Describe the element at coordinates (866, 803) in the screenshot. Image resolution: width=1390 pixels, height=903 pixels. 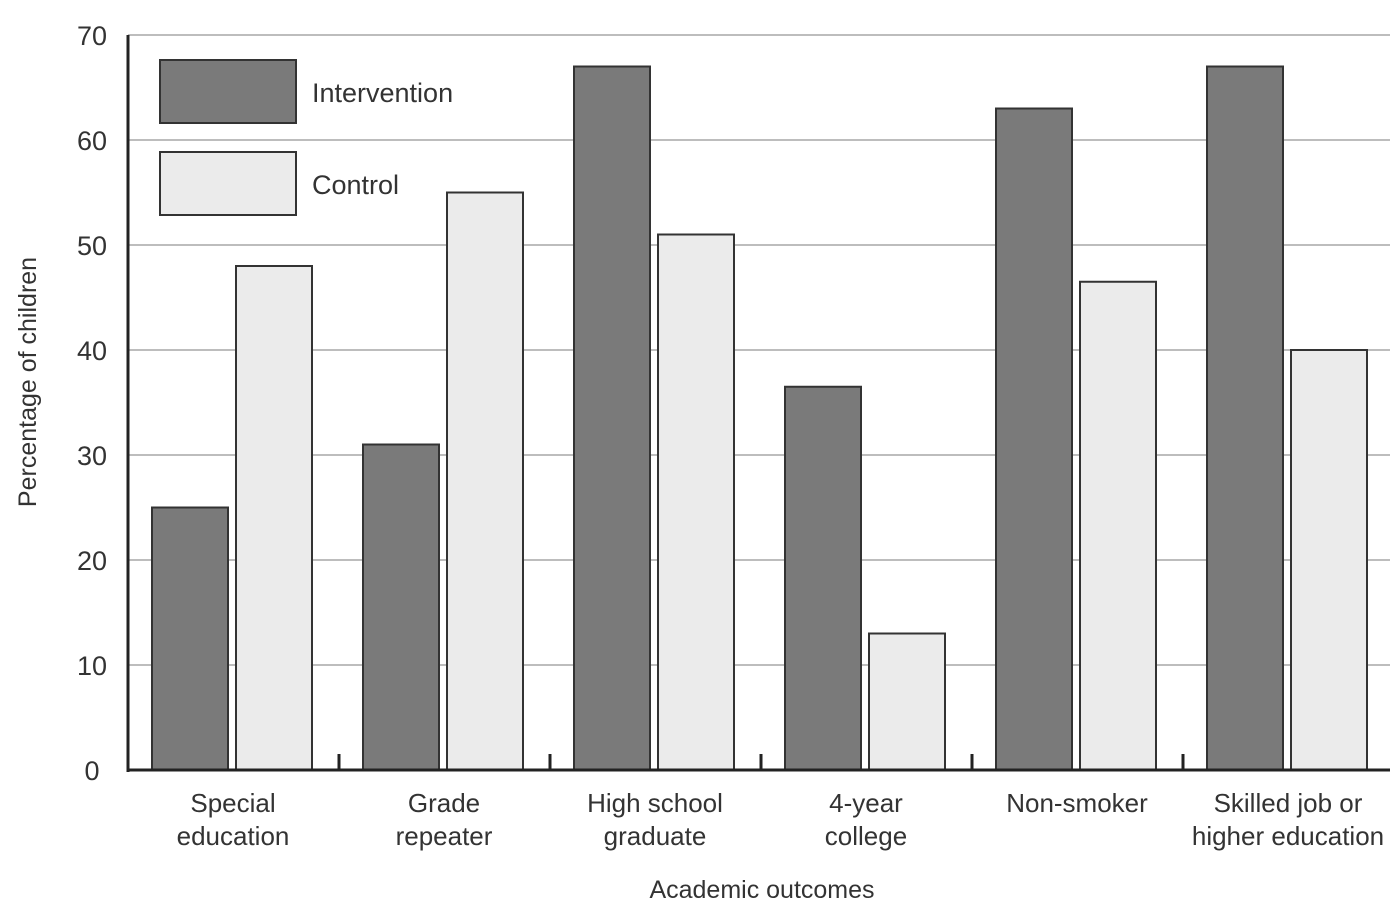
I see `category-label-line: 4-year` at that location.